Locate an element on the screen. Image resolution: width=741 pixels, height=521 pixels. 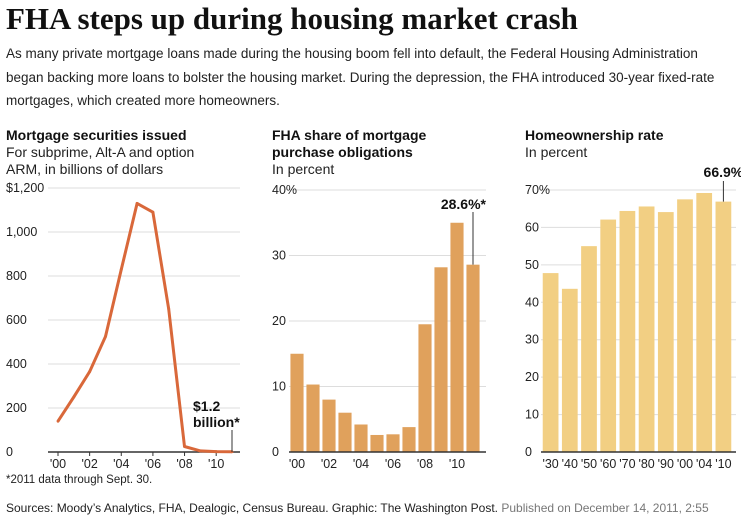
chart3-xtick-label: '80 is located at coordinates (646, 464).